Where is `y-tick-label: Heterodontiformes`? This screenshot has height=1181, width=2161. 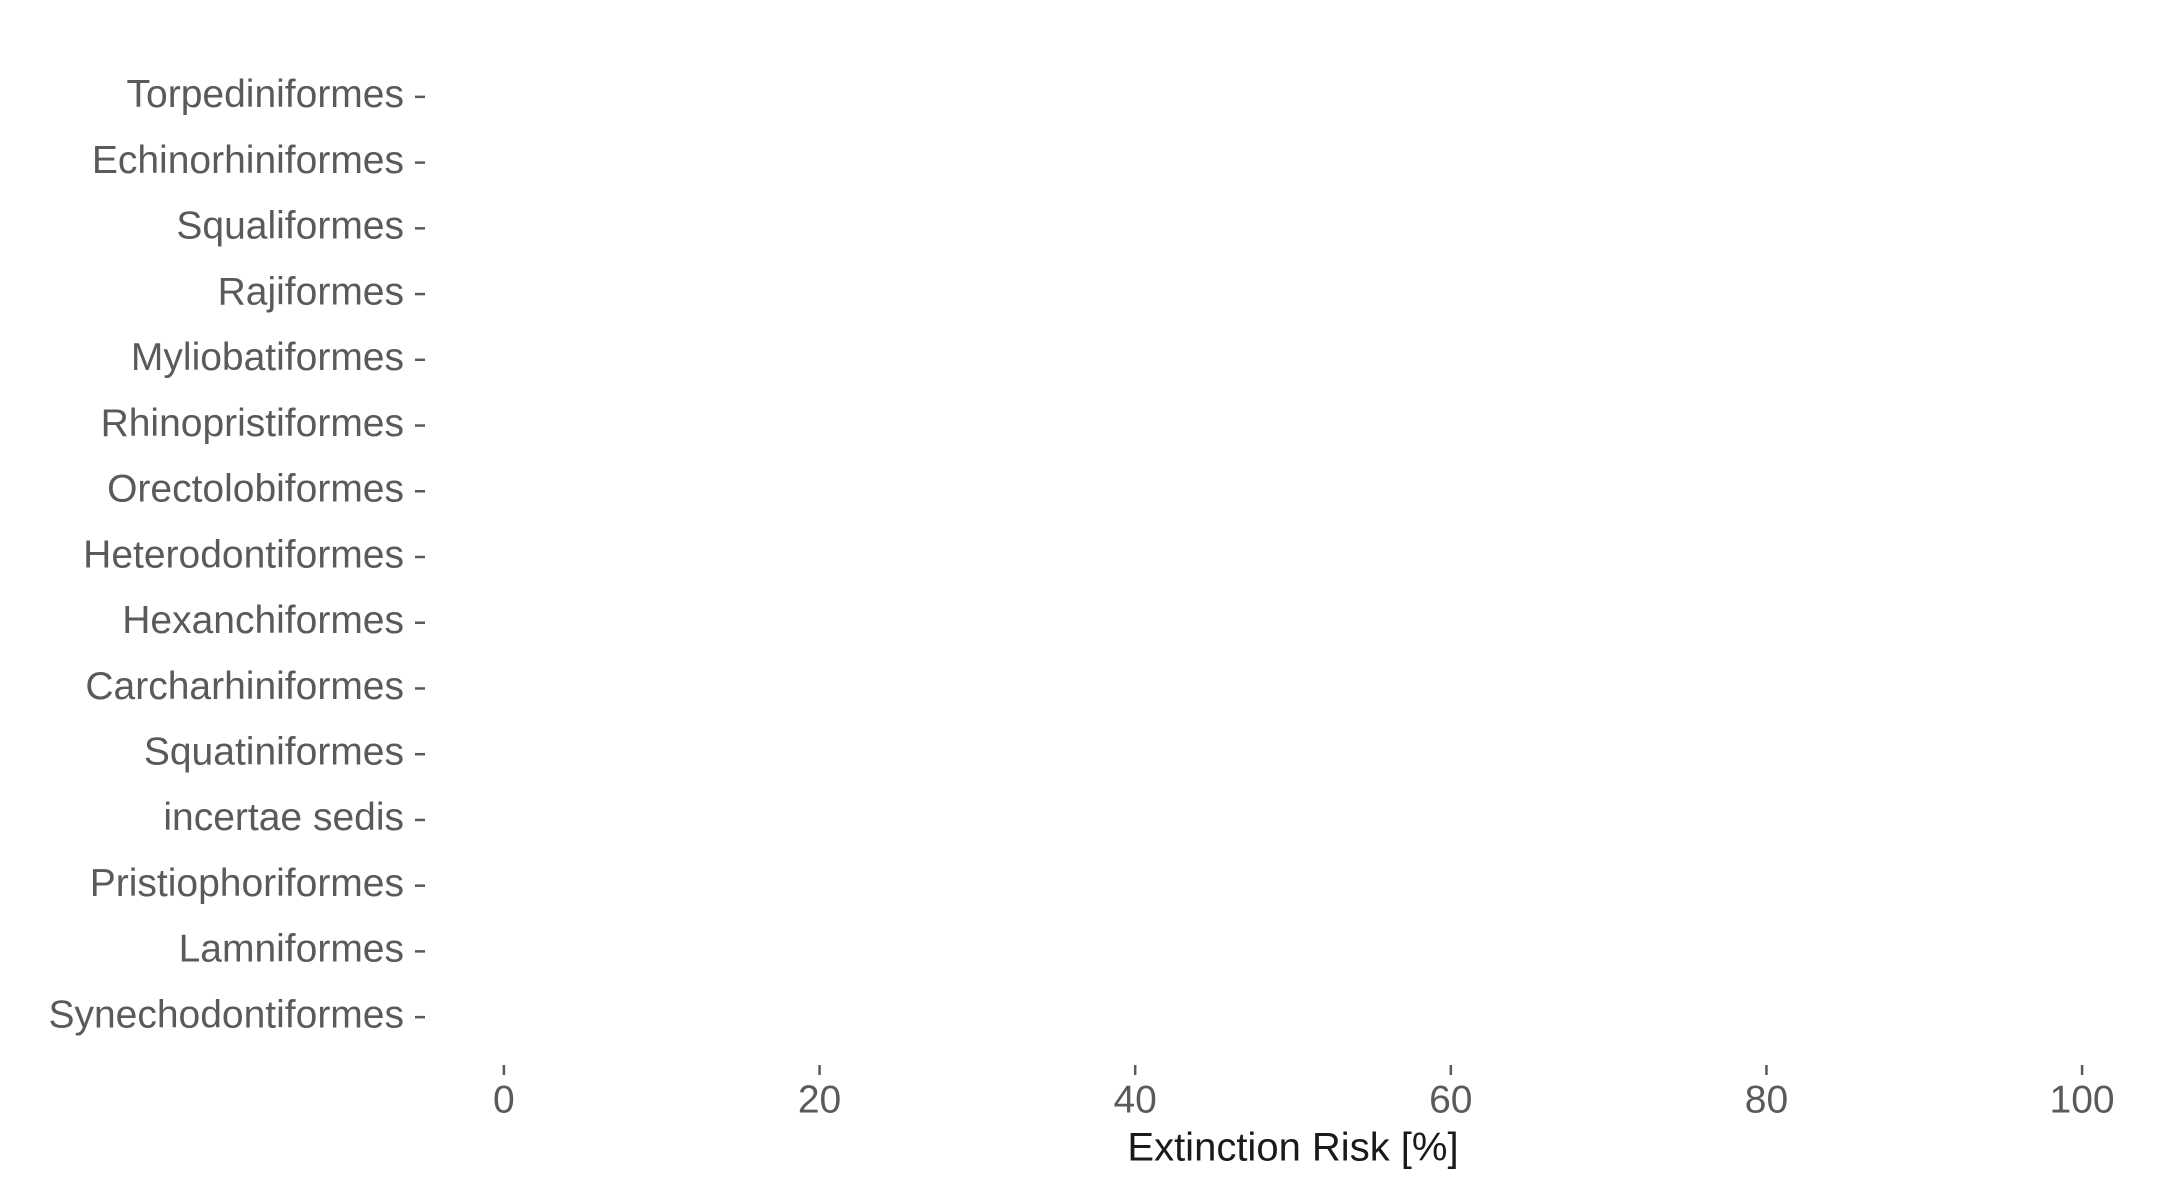
y-tick-label: Heterodontiformes is located at coordinates (243, 554).